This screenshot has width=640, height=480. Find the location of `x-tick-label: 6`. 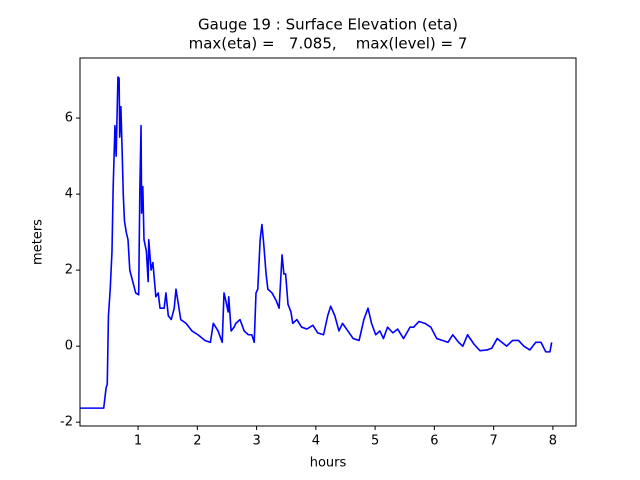

x-tick-label: 6 is located at coordinates (434, 441).